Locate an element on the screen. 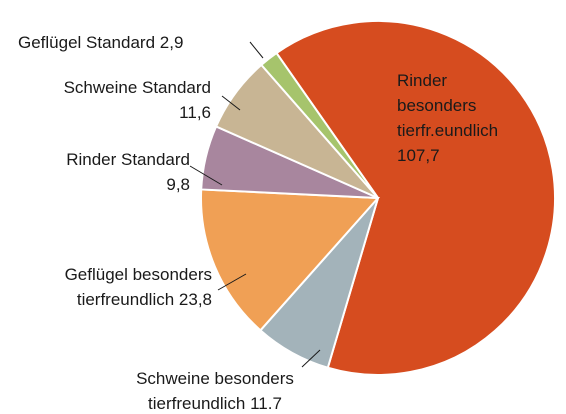  slice-label: Rinder besonders tierfr.eundlich 107,7 is located at coordinates (459, 118).